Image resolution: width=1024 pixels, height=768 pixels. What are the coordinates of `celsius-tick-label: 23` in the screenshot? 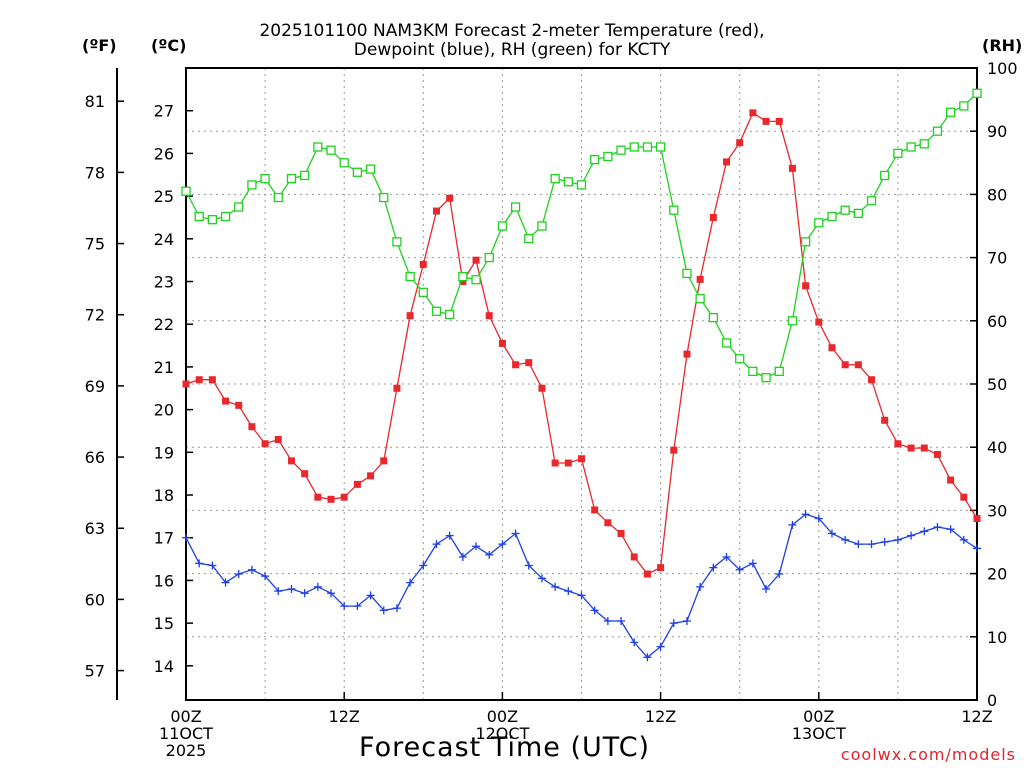 It's located at (164, 282).